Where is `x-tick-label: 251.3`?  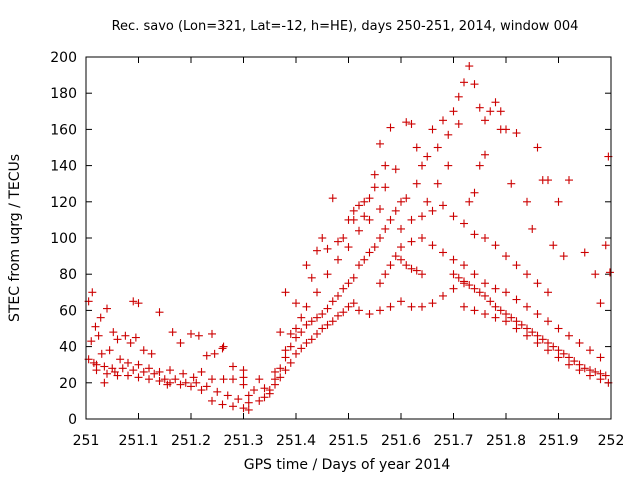 x-tick-label: 251.3 is located at coordinates (243, 441).